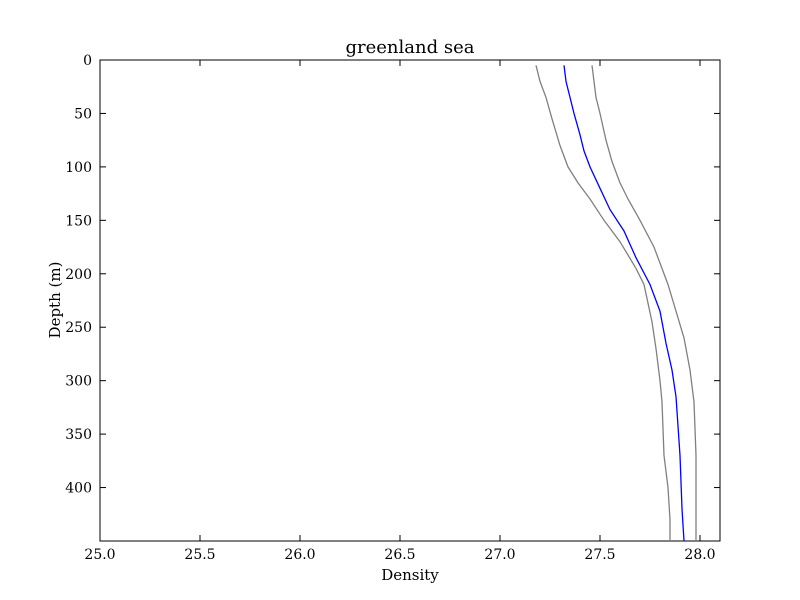  What do you see at coordinates (410, 47) in the screenshot?
I see `chart-title: greenland sea` at bounding box center [410, 47].